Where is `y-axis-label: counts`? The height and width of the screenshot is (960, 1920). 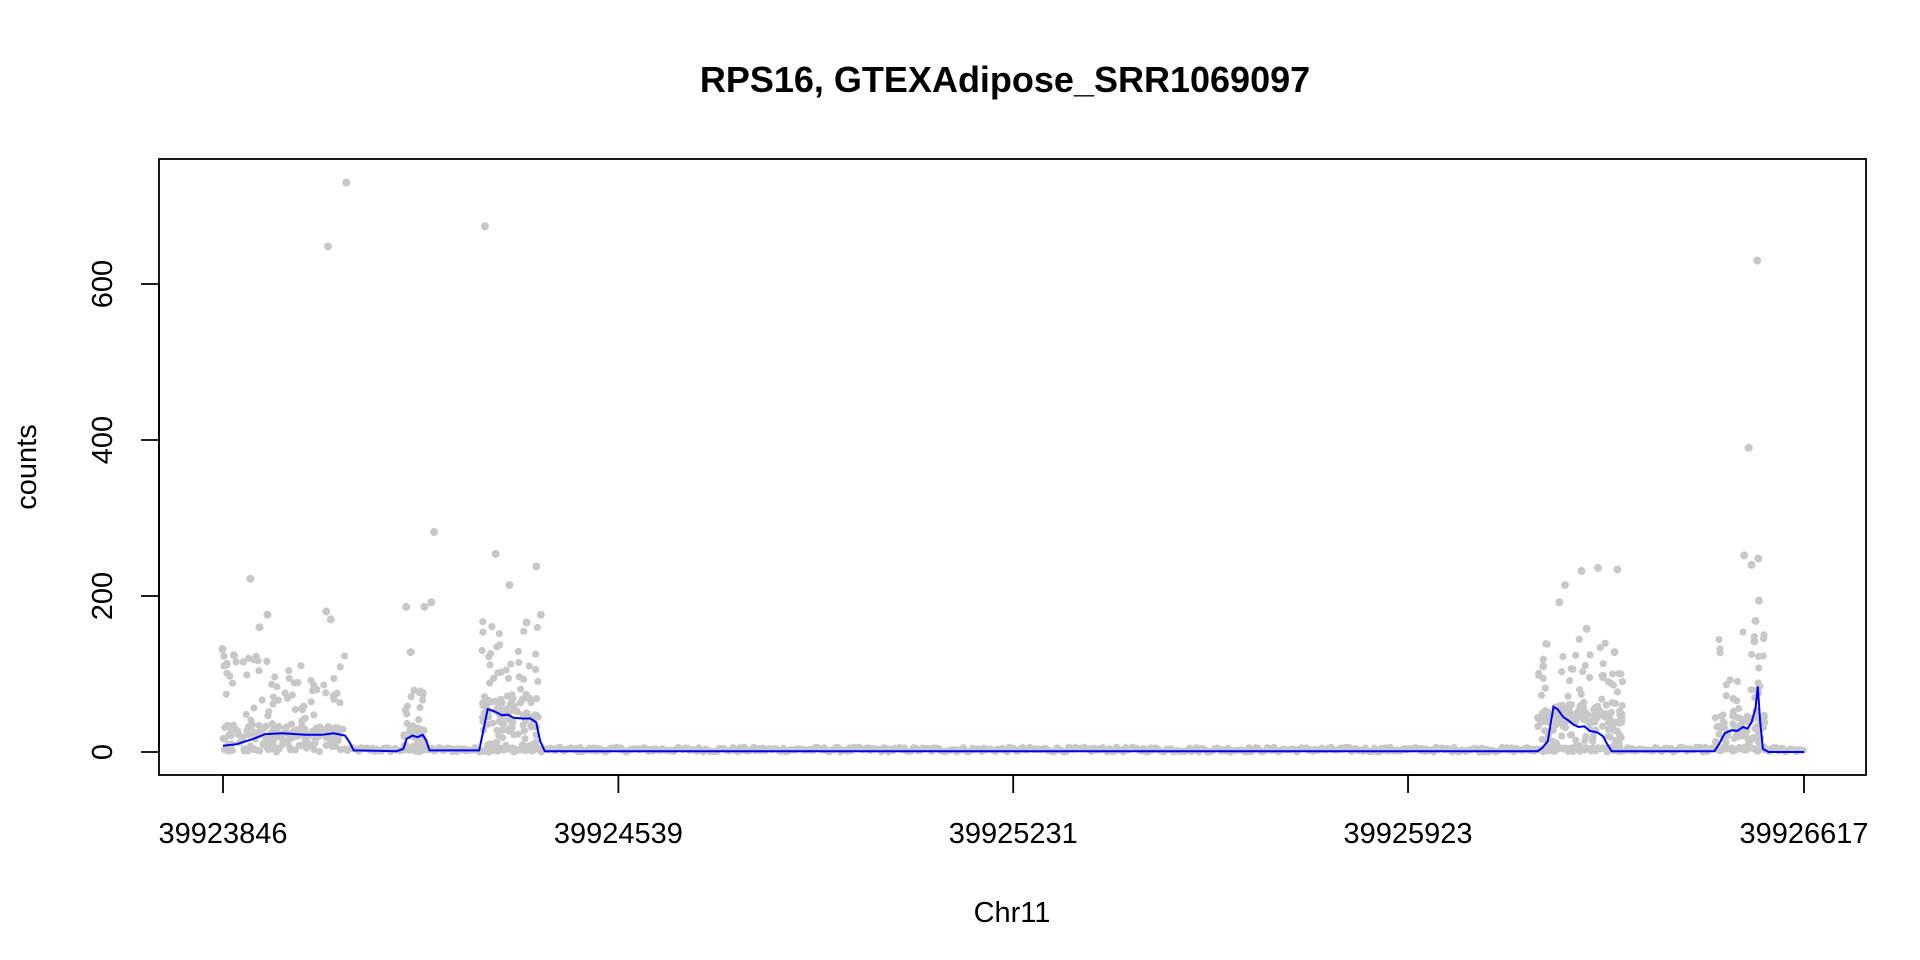 y-axis-label: counts is located at coordinates (27, 466).